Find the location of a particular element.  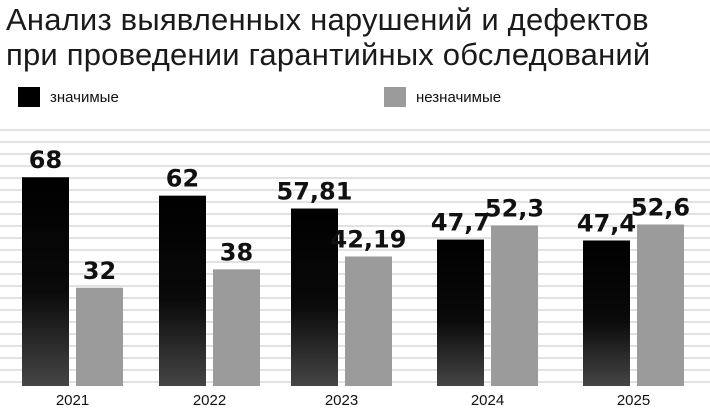

value-label-insignificant-2023: 42,19 is located at coordinates (369, 239).